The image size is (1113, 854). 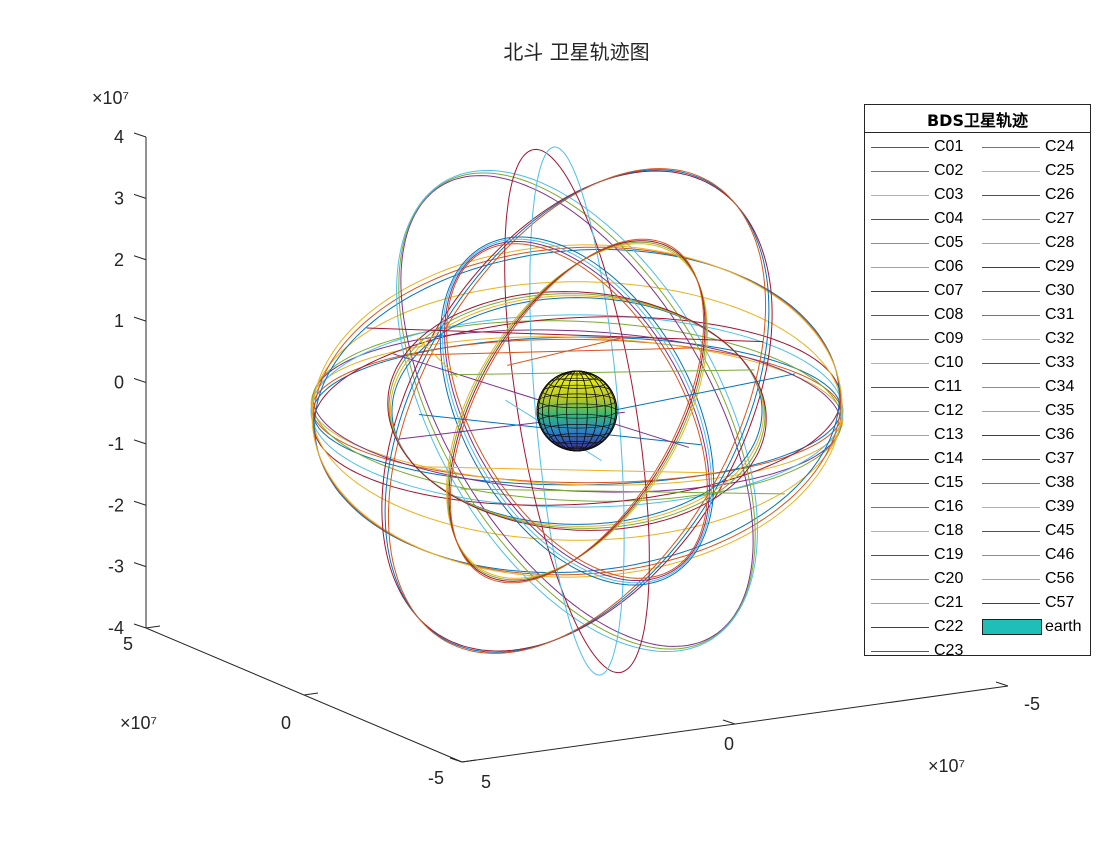 What do you see at coordinates (1002, 684) in the screenshot?
I see `x-tick` at bounding box center [1002, 684].